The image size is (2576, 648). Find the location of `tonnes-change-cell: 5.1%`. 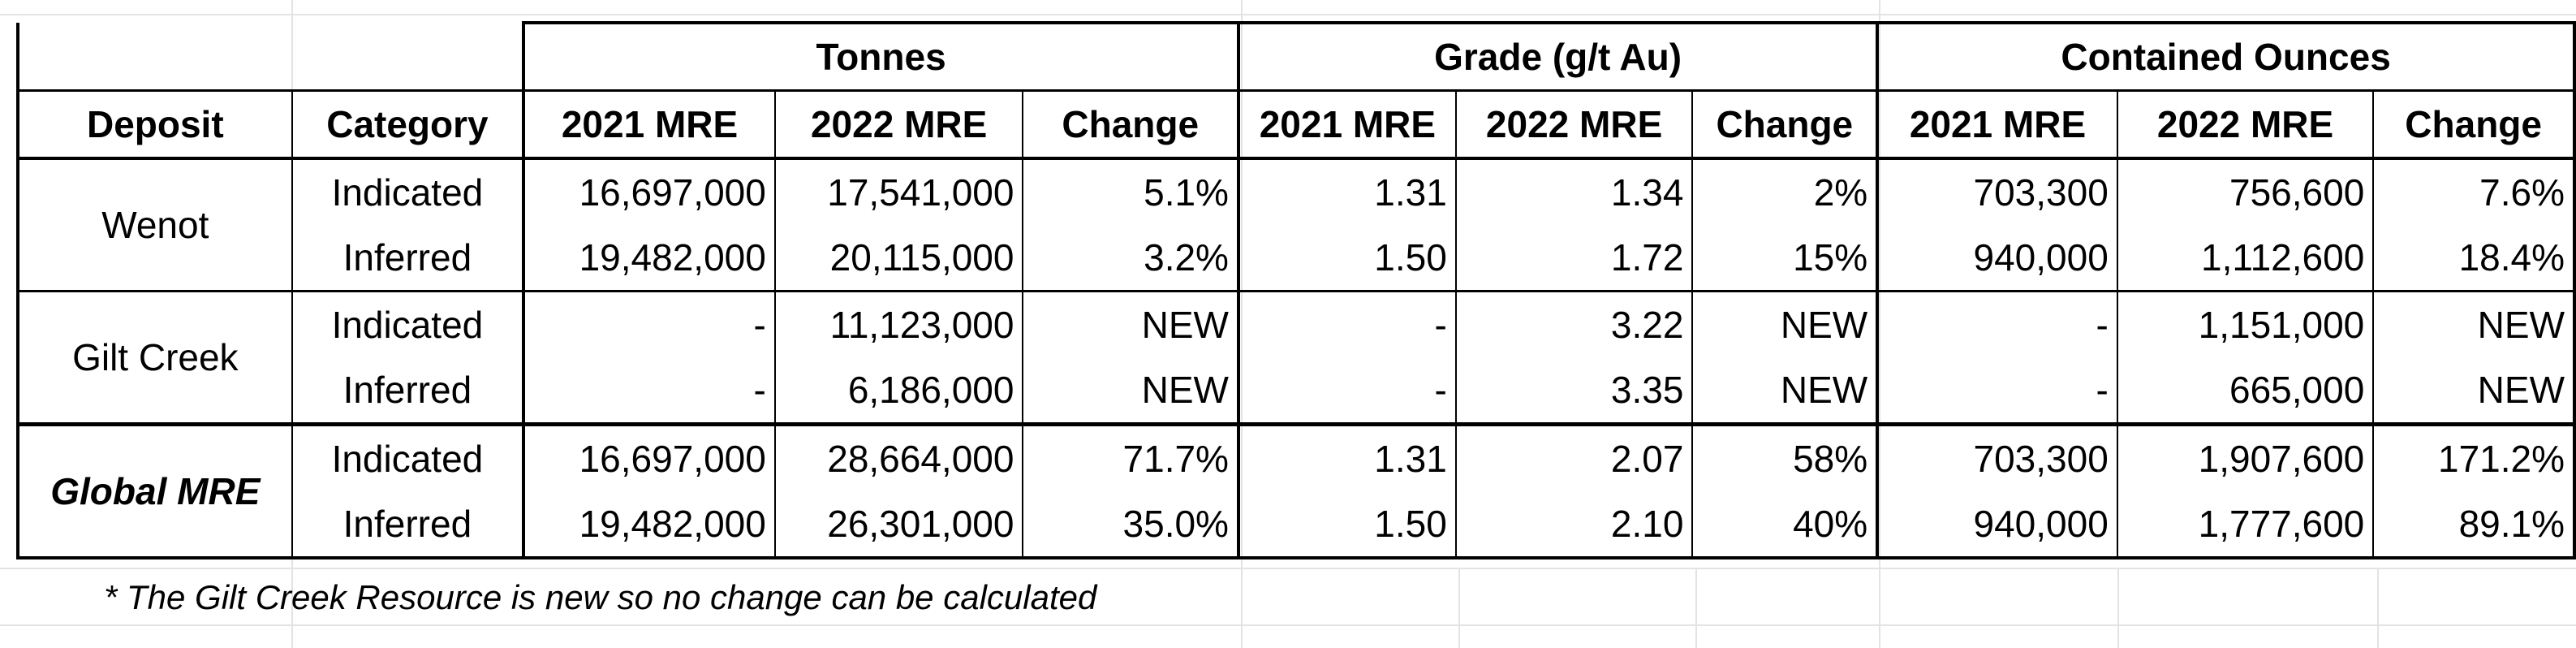

tonnes-change-cell: 5.1% is located at coordinates (1130, 191).